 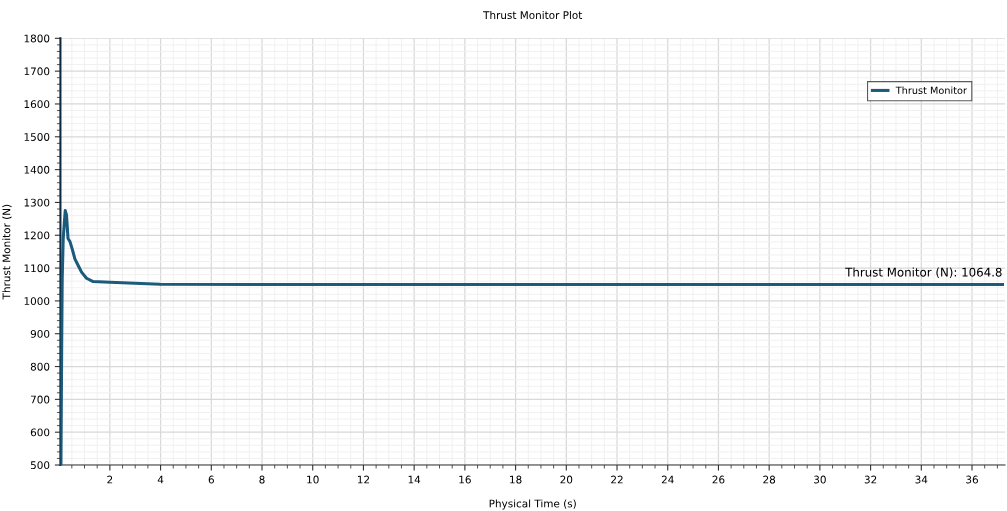 I want to click on y-tick-label: 600, so click(x=40, y=432).